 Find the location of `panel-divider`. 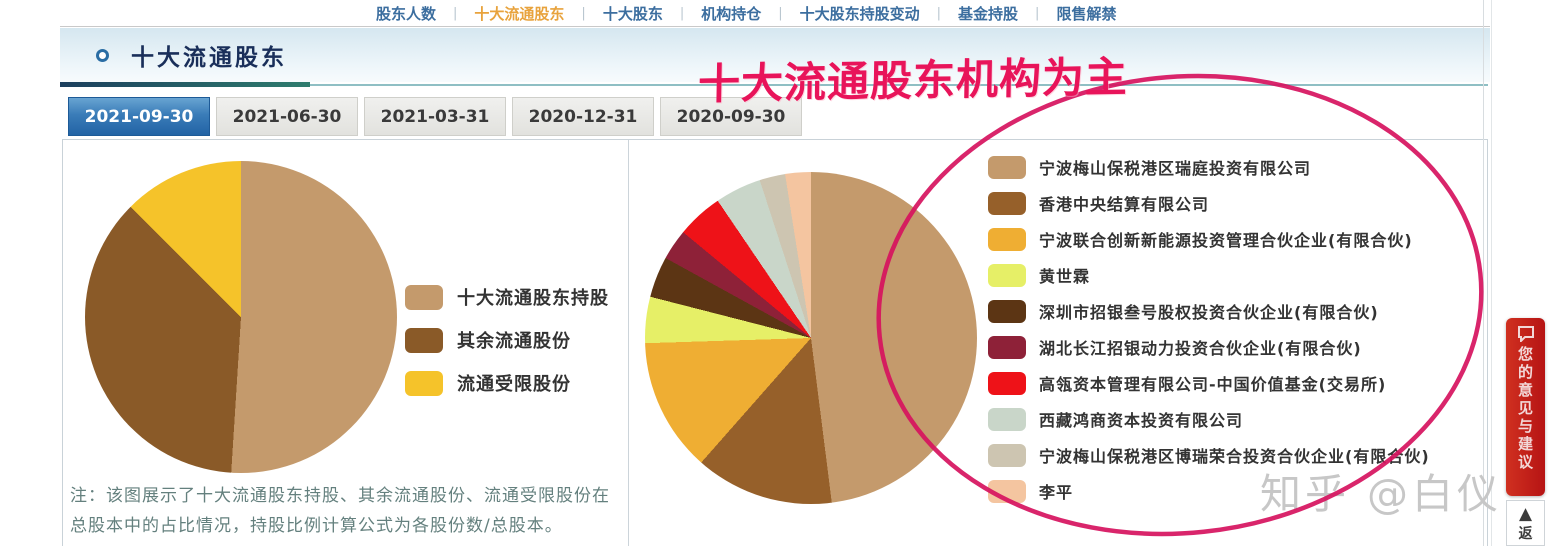

panel-divider is located at coordinates (628, 343).